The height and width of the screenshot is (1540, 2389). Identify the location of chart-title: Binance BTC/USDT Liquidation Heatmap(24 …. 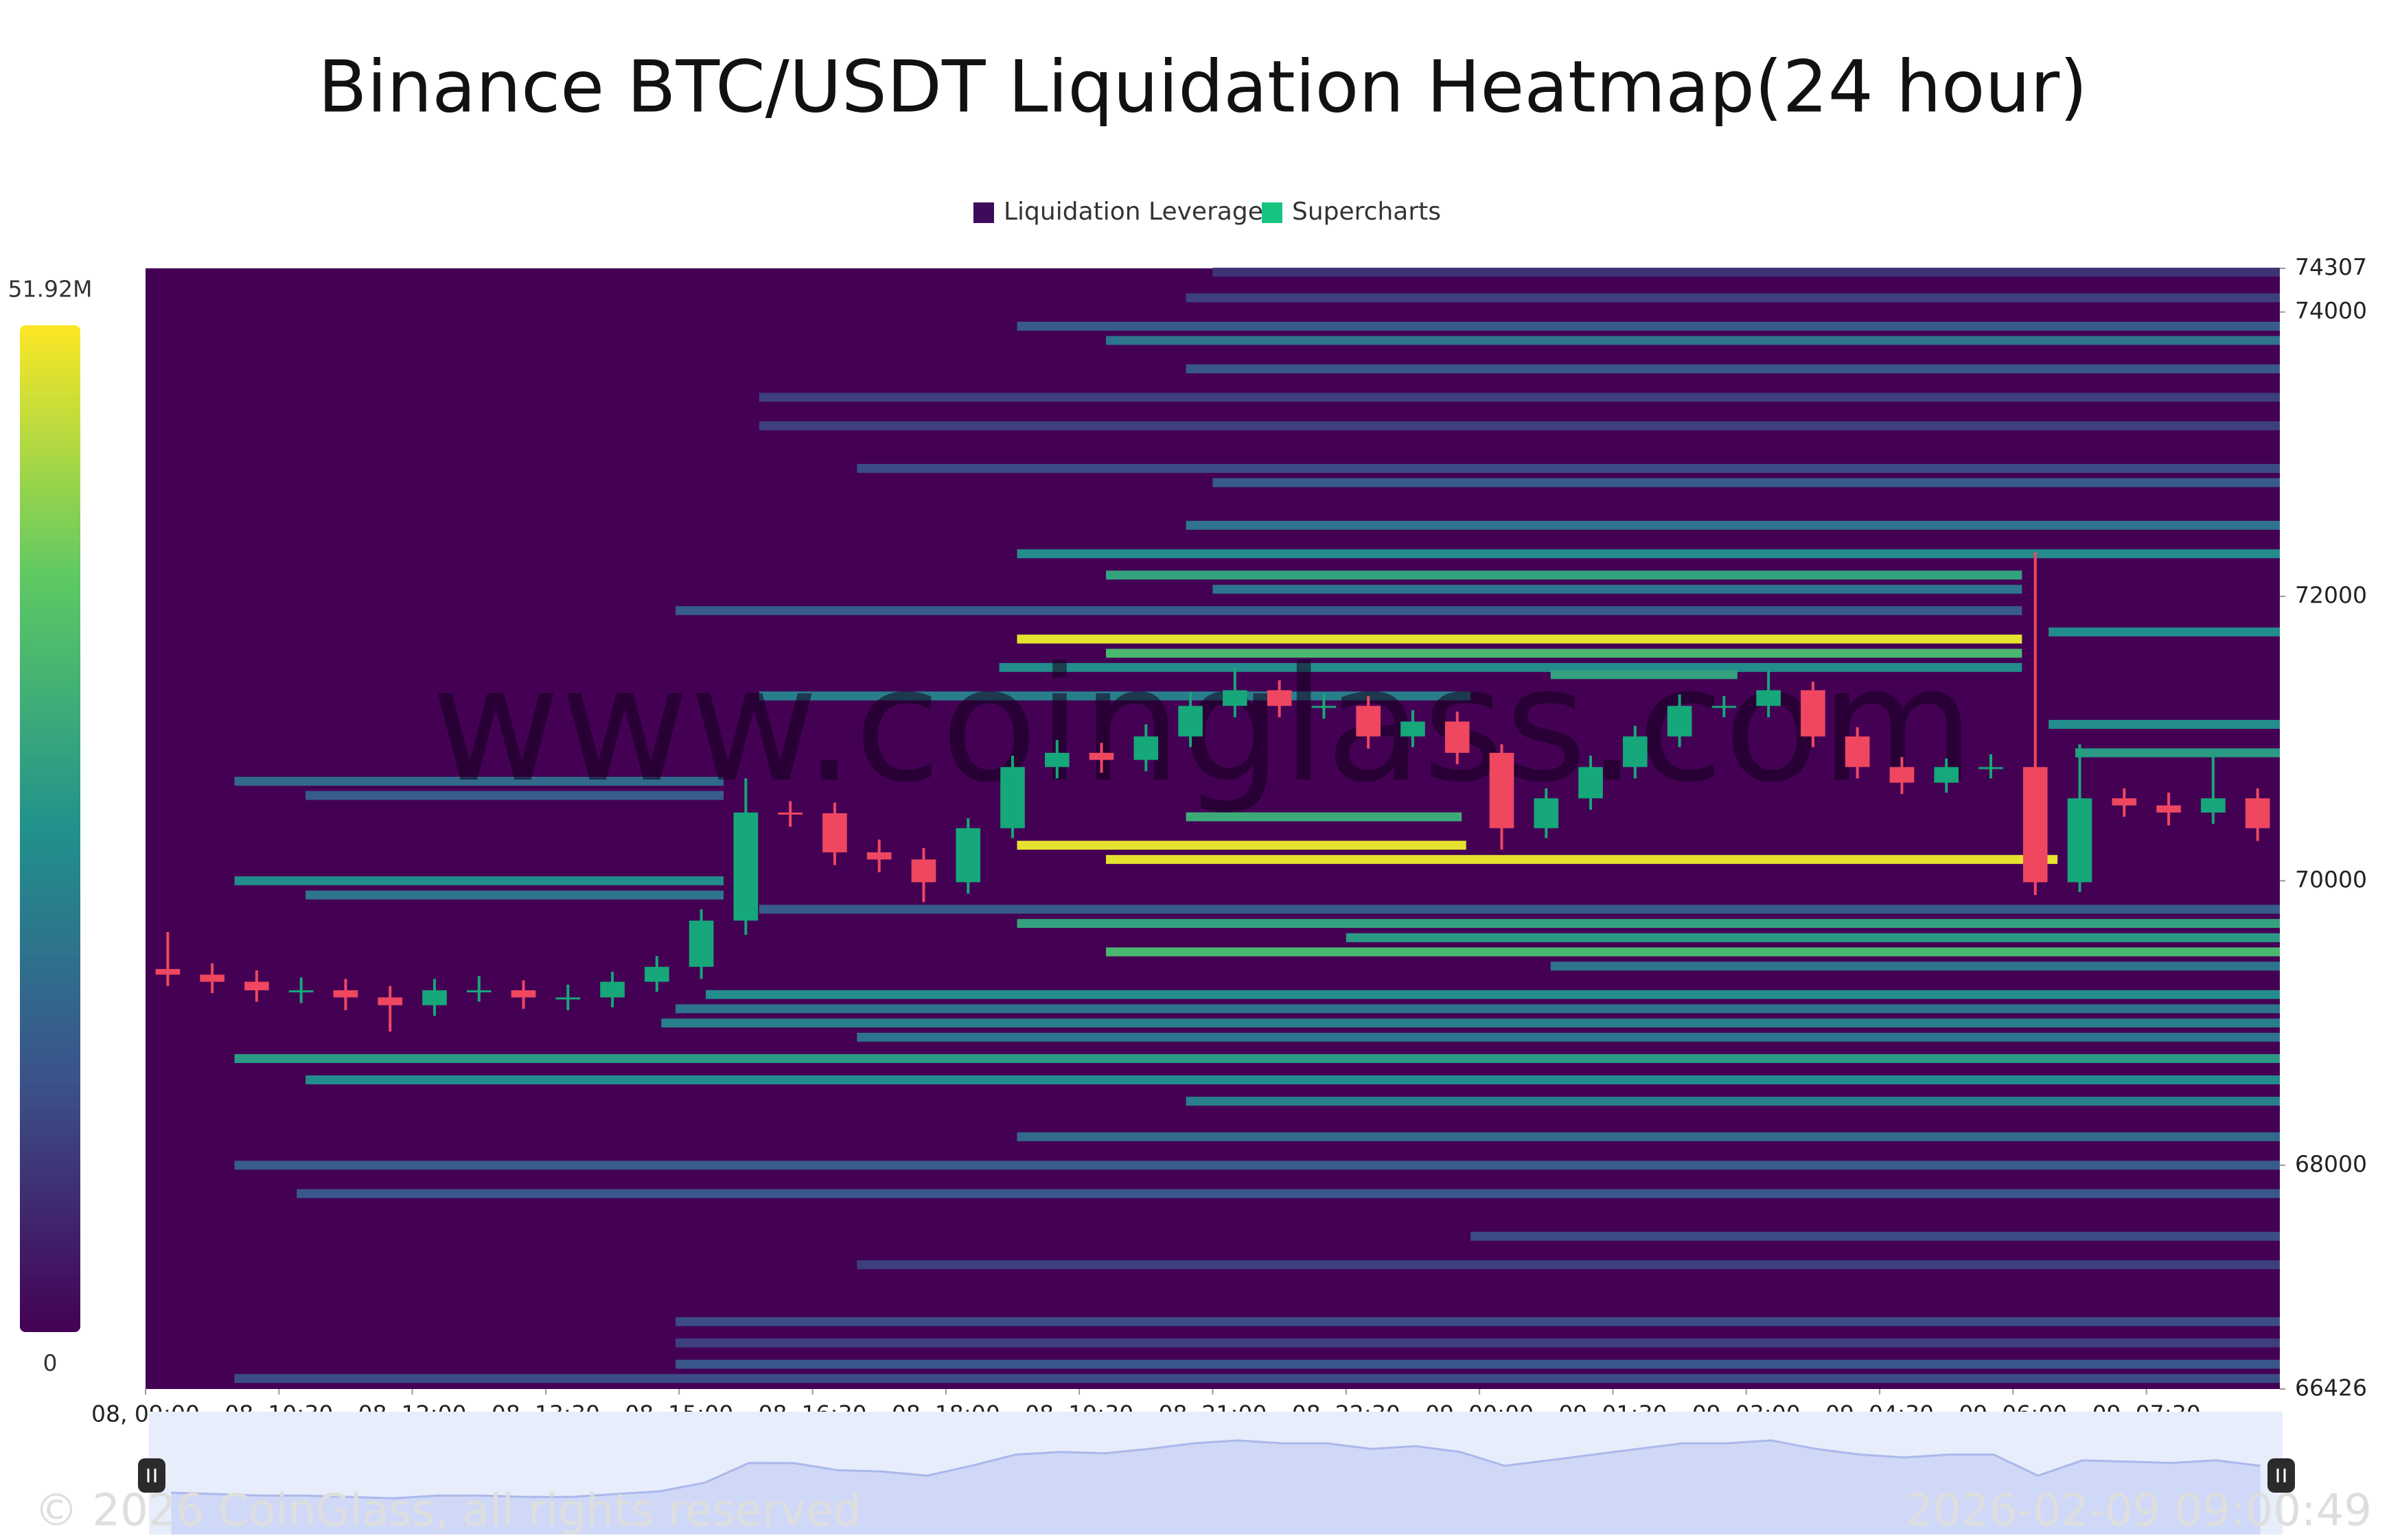
(1202, 86).